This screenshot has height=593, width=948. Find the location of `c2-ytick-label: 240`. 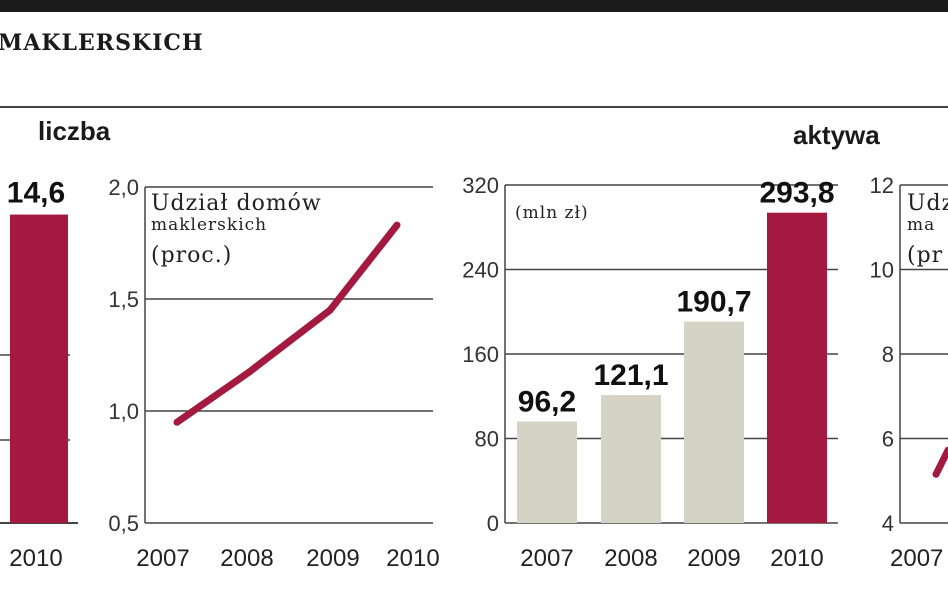

c2-ytick-label: 240 is located at coordinates (480, 270).